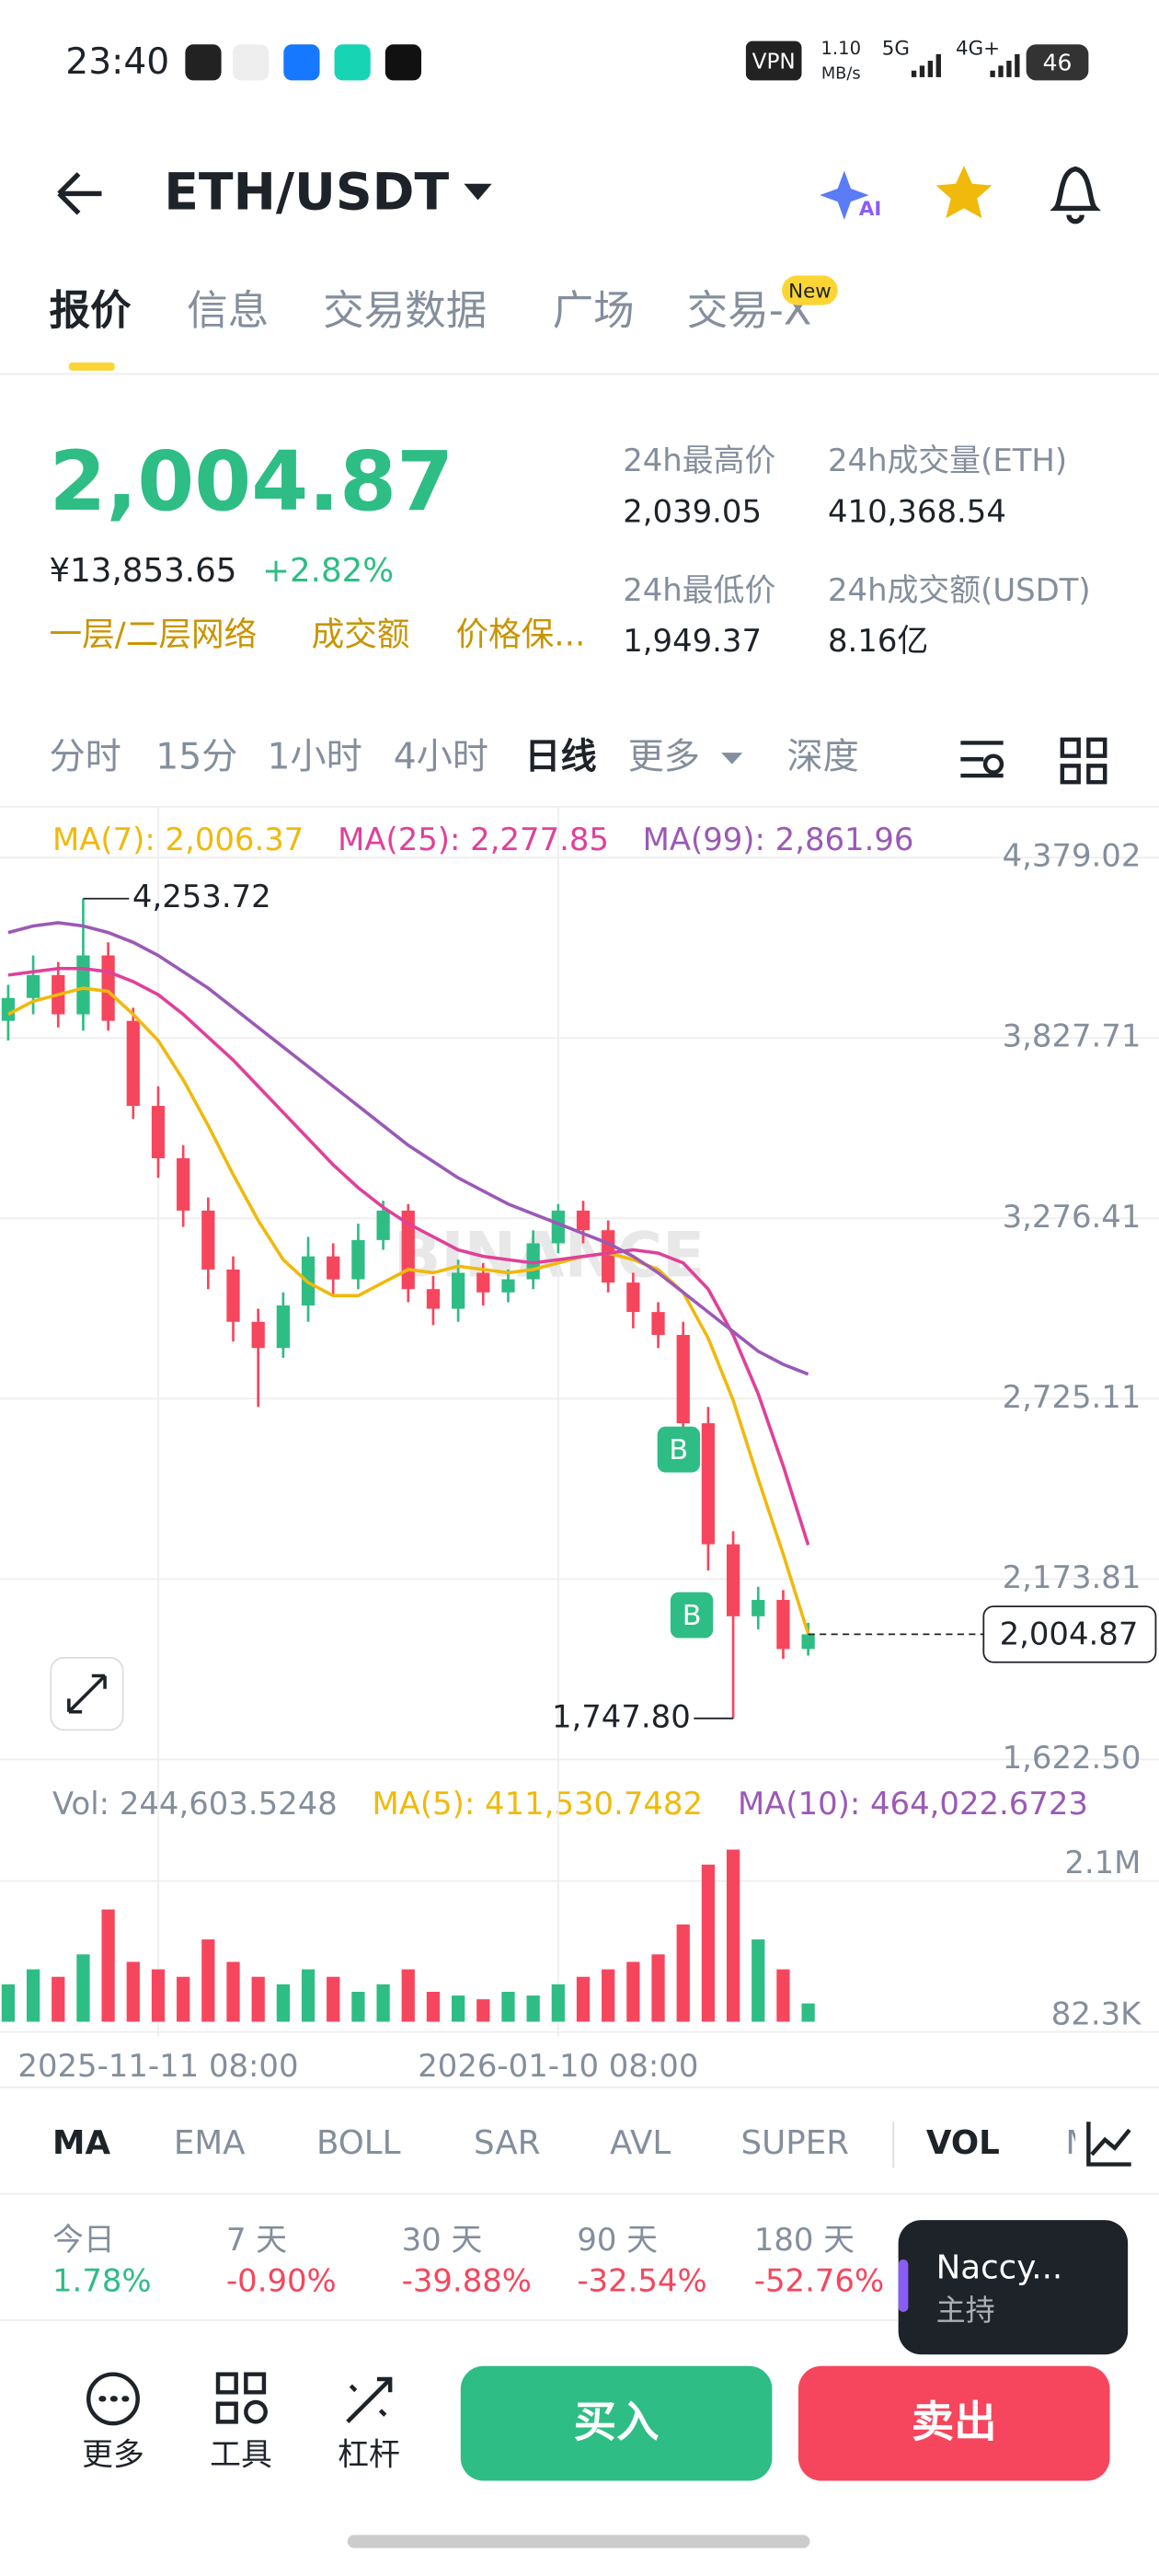 The image size is (1159, 2576). Describe the element at coordinates (328, 571) in the screenshot. I see `price-change: +2.82%` at that location.